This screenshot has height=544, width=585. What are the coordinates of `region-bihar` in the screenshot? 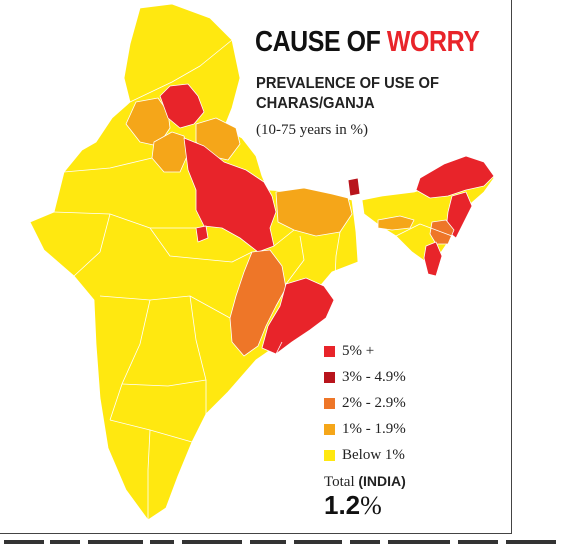 It's located at (314, 212).